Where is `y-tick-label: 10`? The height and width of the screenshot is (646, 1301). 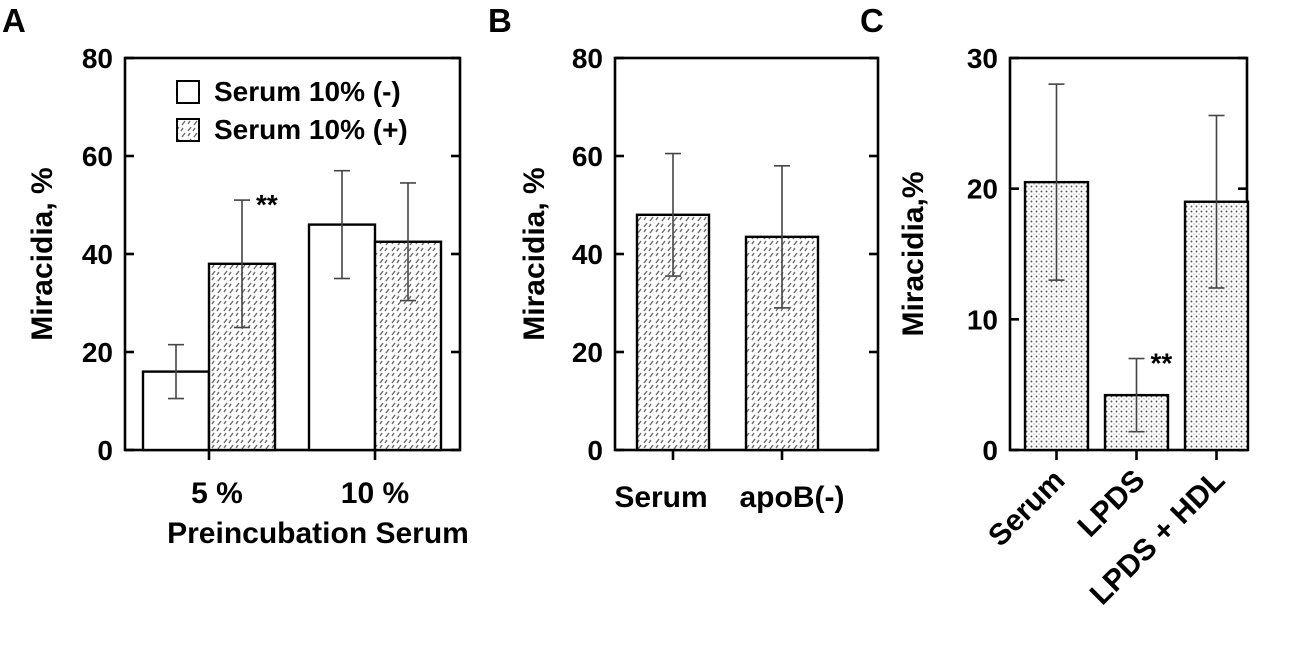
y-tick-label: 10 is located at coordinates (982, 319).